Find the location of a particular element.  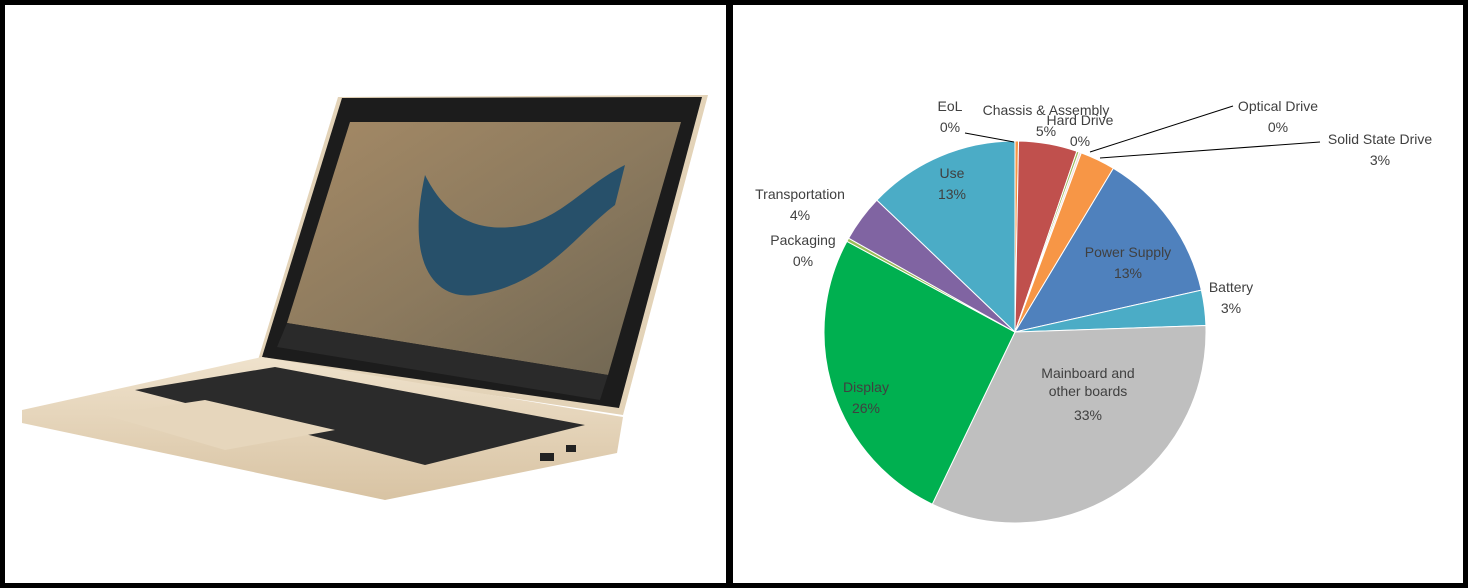

slice-label: Packaging is located at coordinates (803, 240).